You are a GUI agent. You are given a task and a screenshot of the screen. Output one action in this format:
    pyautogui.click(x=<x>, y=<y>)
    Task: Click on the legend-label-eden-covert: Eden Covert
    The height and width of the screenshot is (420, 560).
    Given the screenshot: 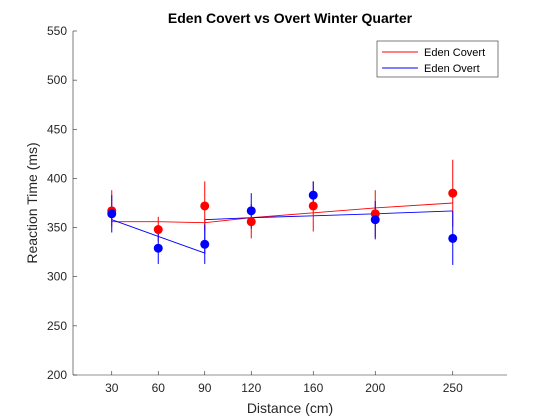 What is the action you would take?
    pyautogui.click(x=454, y=53)
    